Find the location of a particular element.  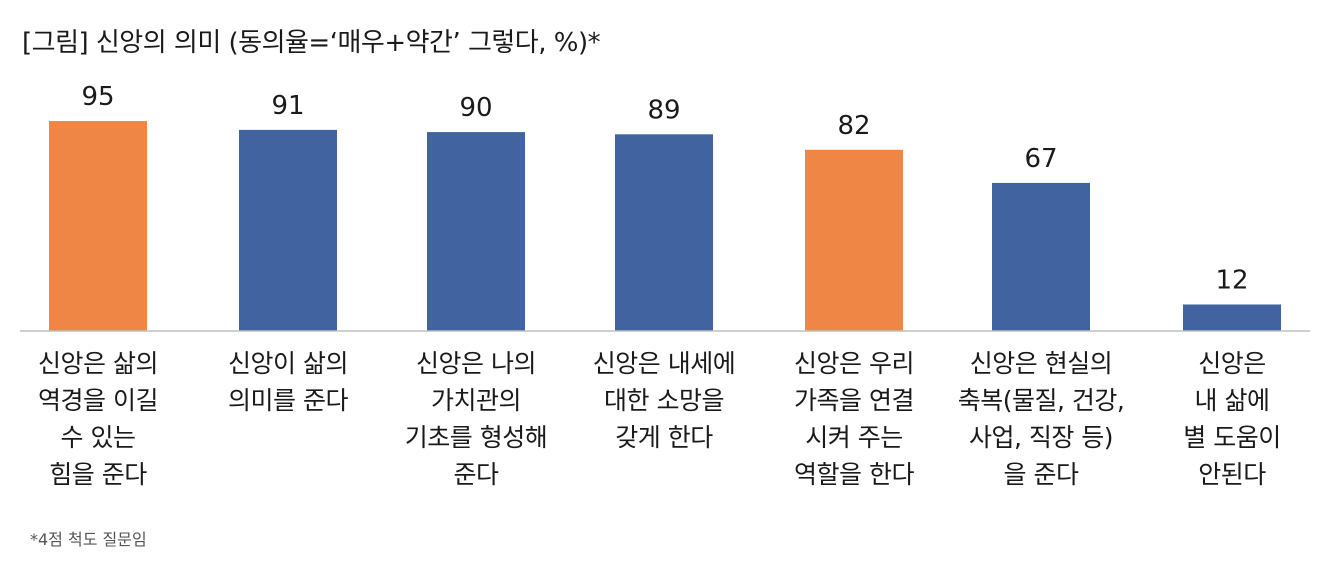

category-label-7: 신앙은 내 삶에 별 도움이 안된다 is located at coordinates (1232, 419).